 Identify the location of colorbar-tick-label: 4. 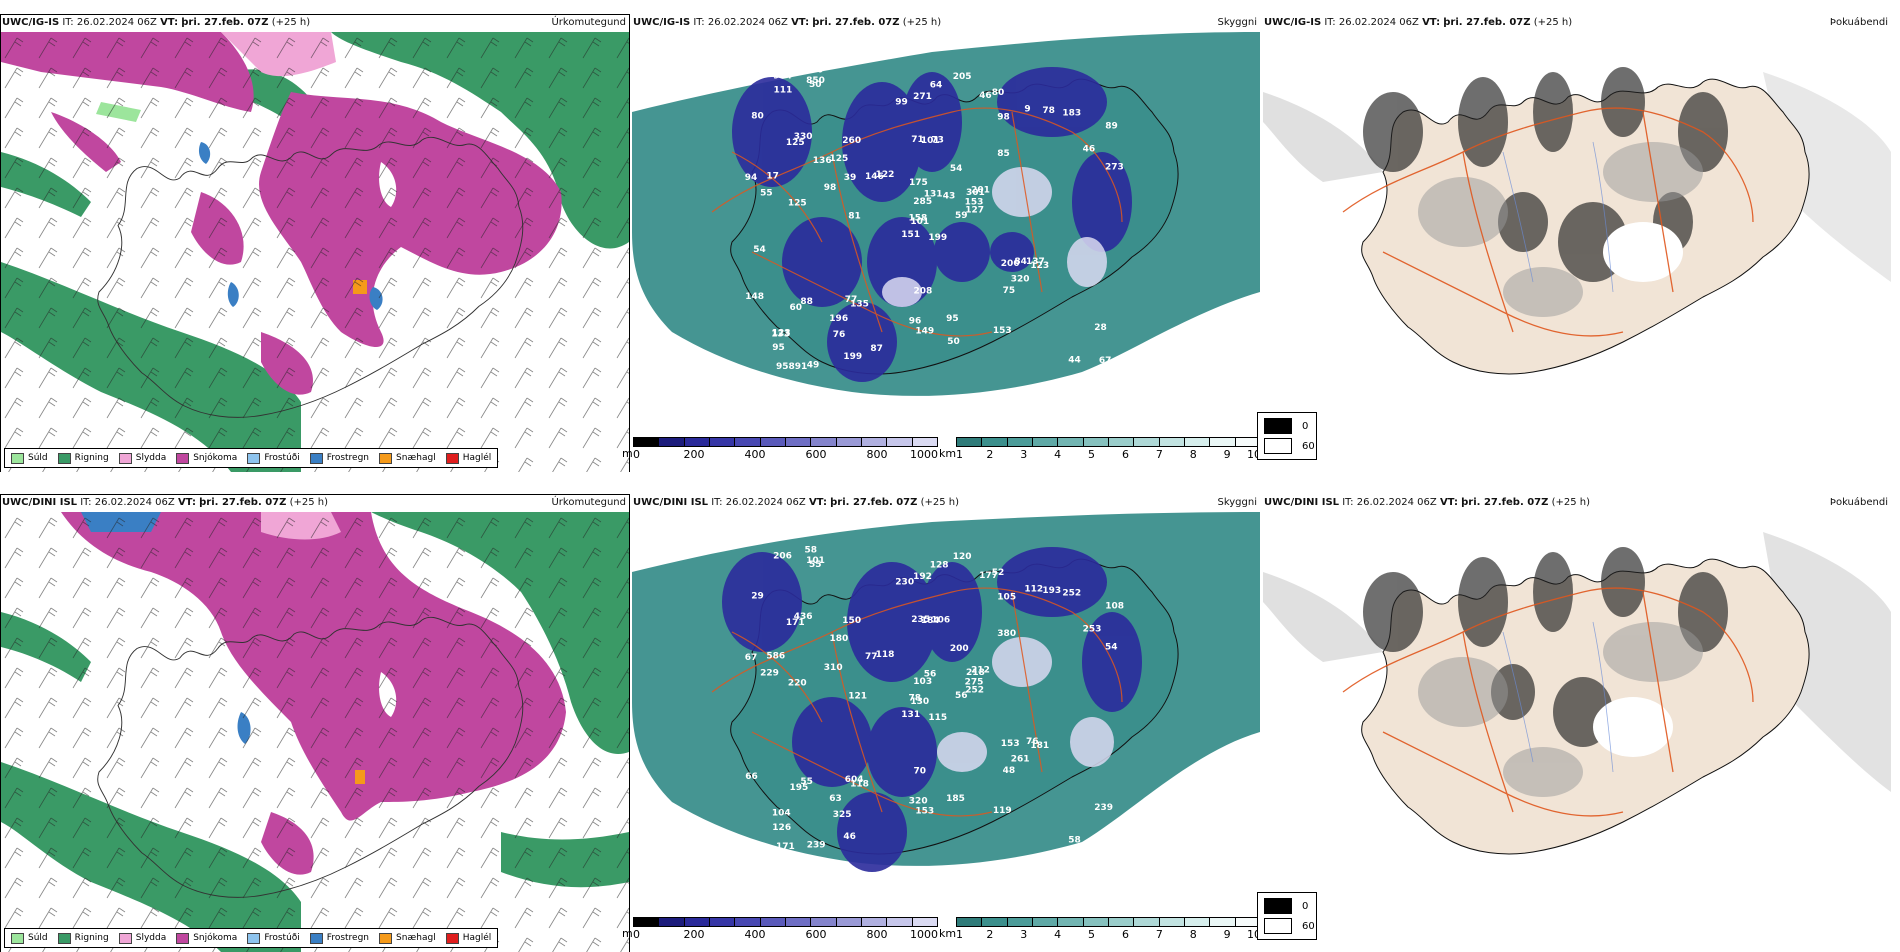
(1058, 454).